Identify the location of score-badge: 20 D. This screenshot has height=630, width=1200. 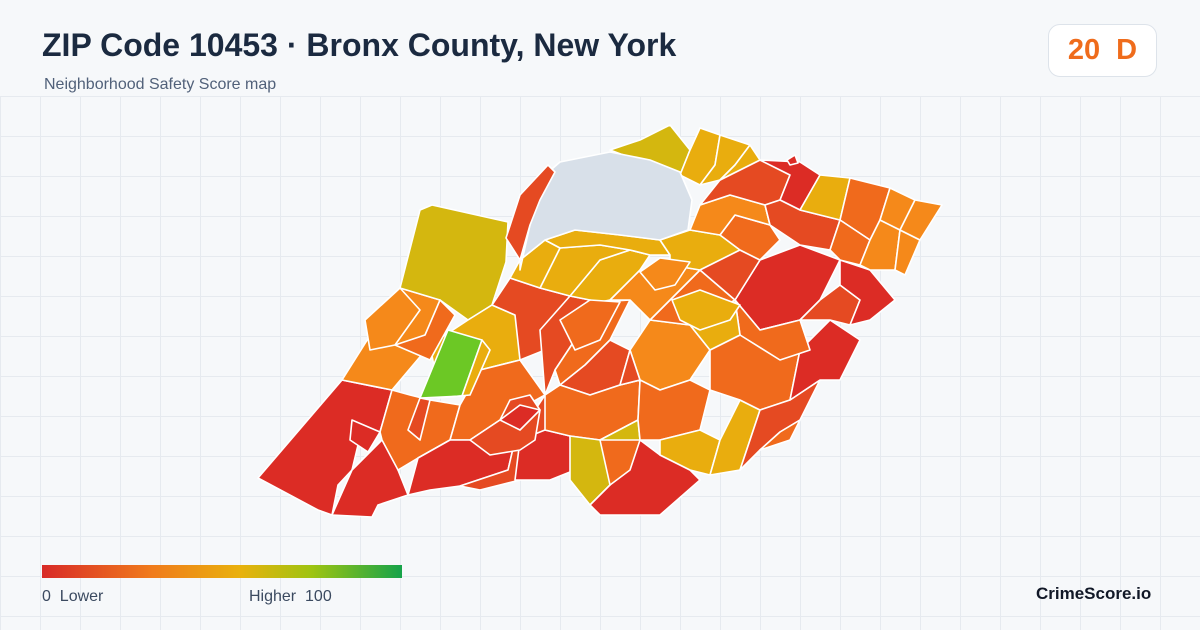
(1102, 50).